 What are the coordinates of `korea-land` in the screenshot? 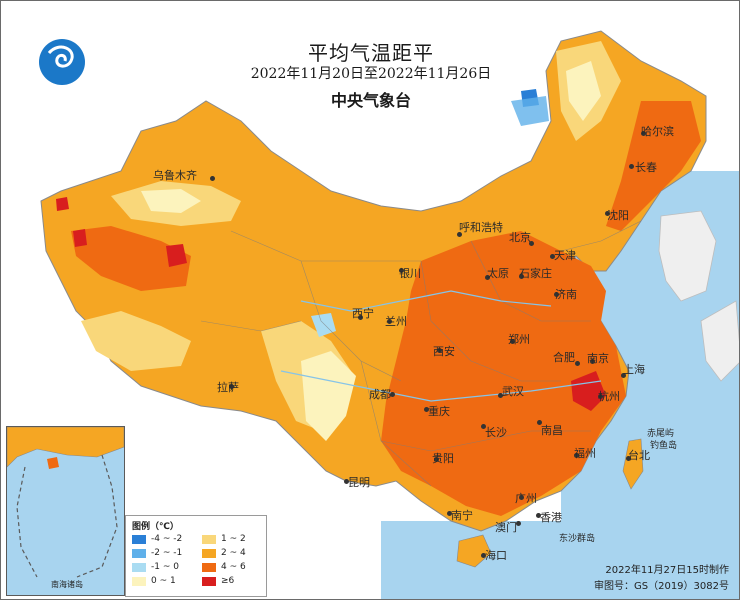 It's located at (687, 256).